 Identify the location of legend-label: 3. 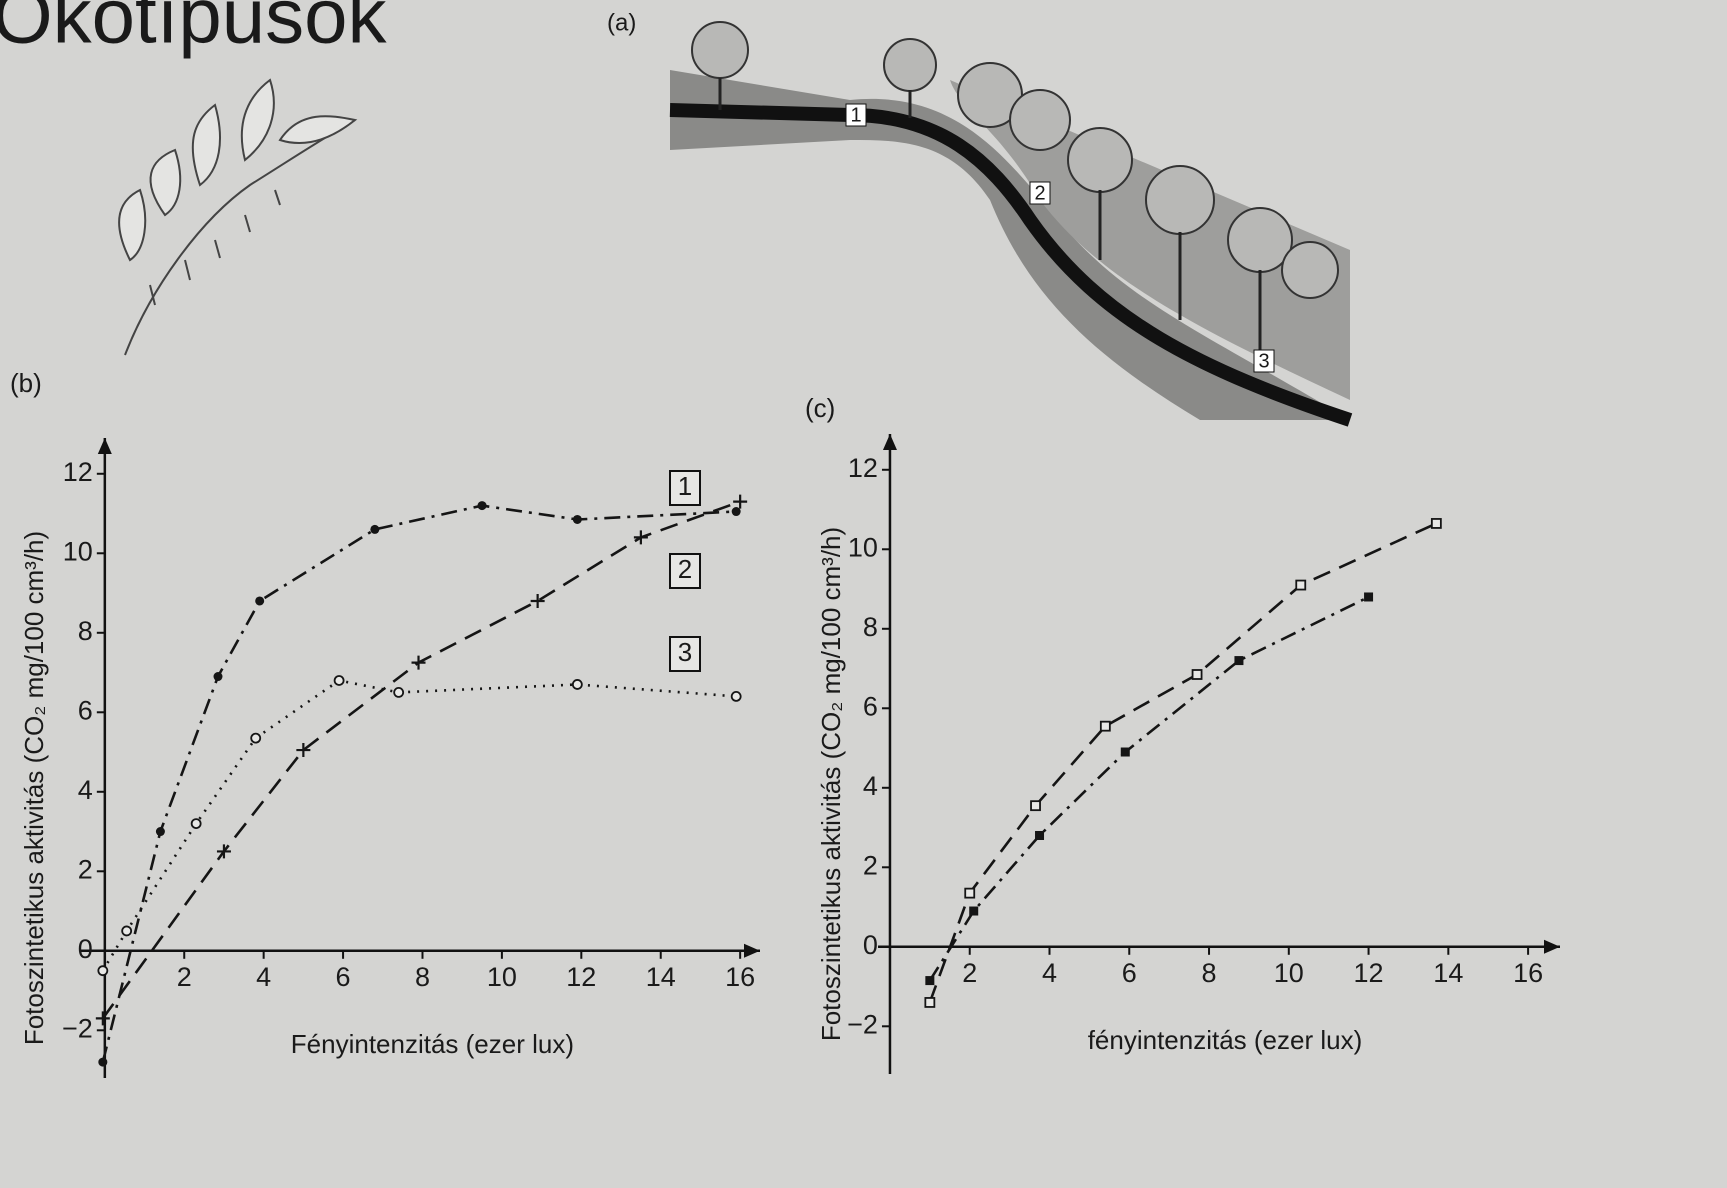
(685, 652).